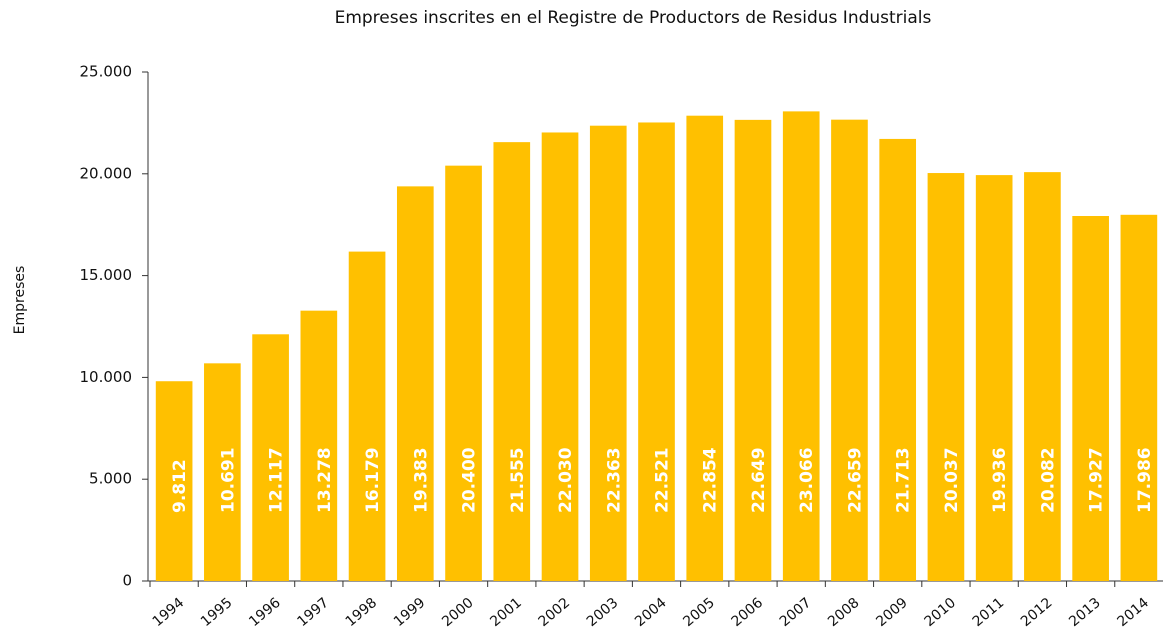 The height and width of the screenshot is (639, 1163). Describe the element at coordinates (748, 612) in the screenshot. I see `x-tick-label: 2006` at that location.